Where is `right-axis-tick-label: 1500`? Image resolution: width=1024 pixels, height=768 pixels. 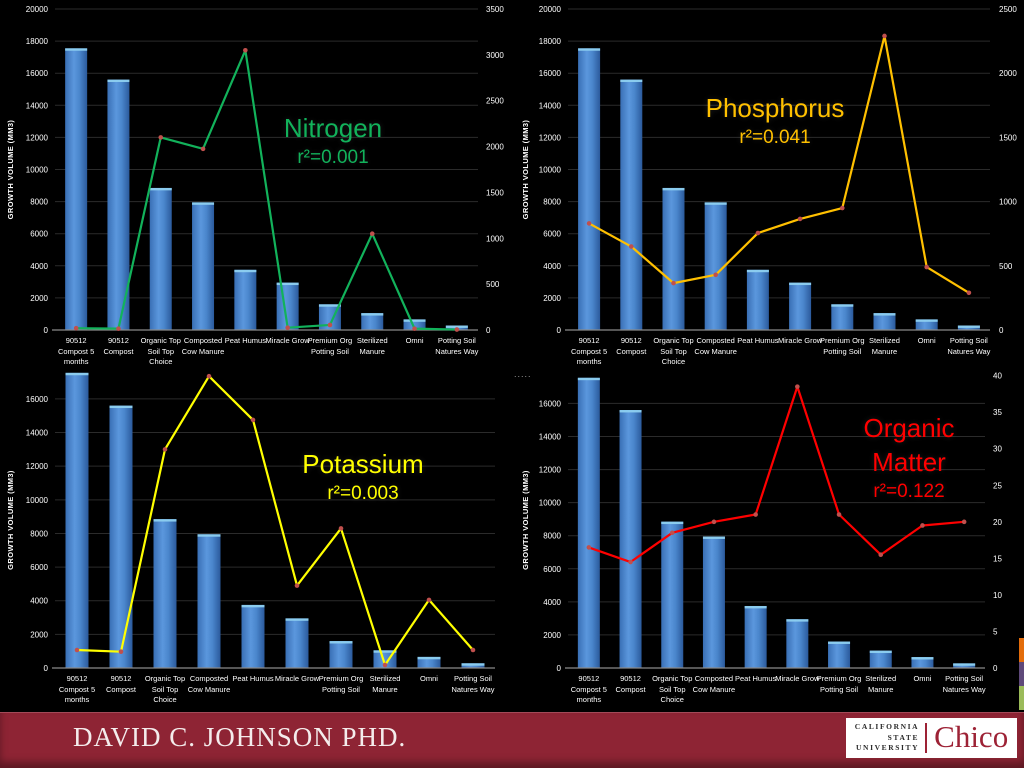
right-axis-tick-label: 1500 is located at coordinates (495, 192).